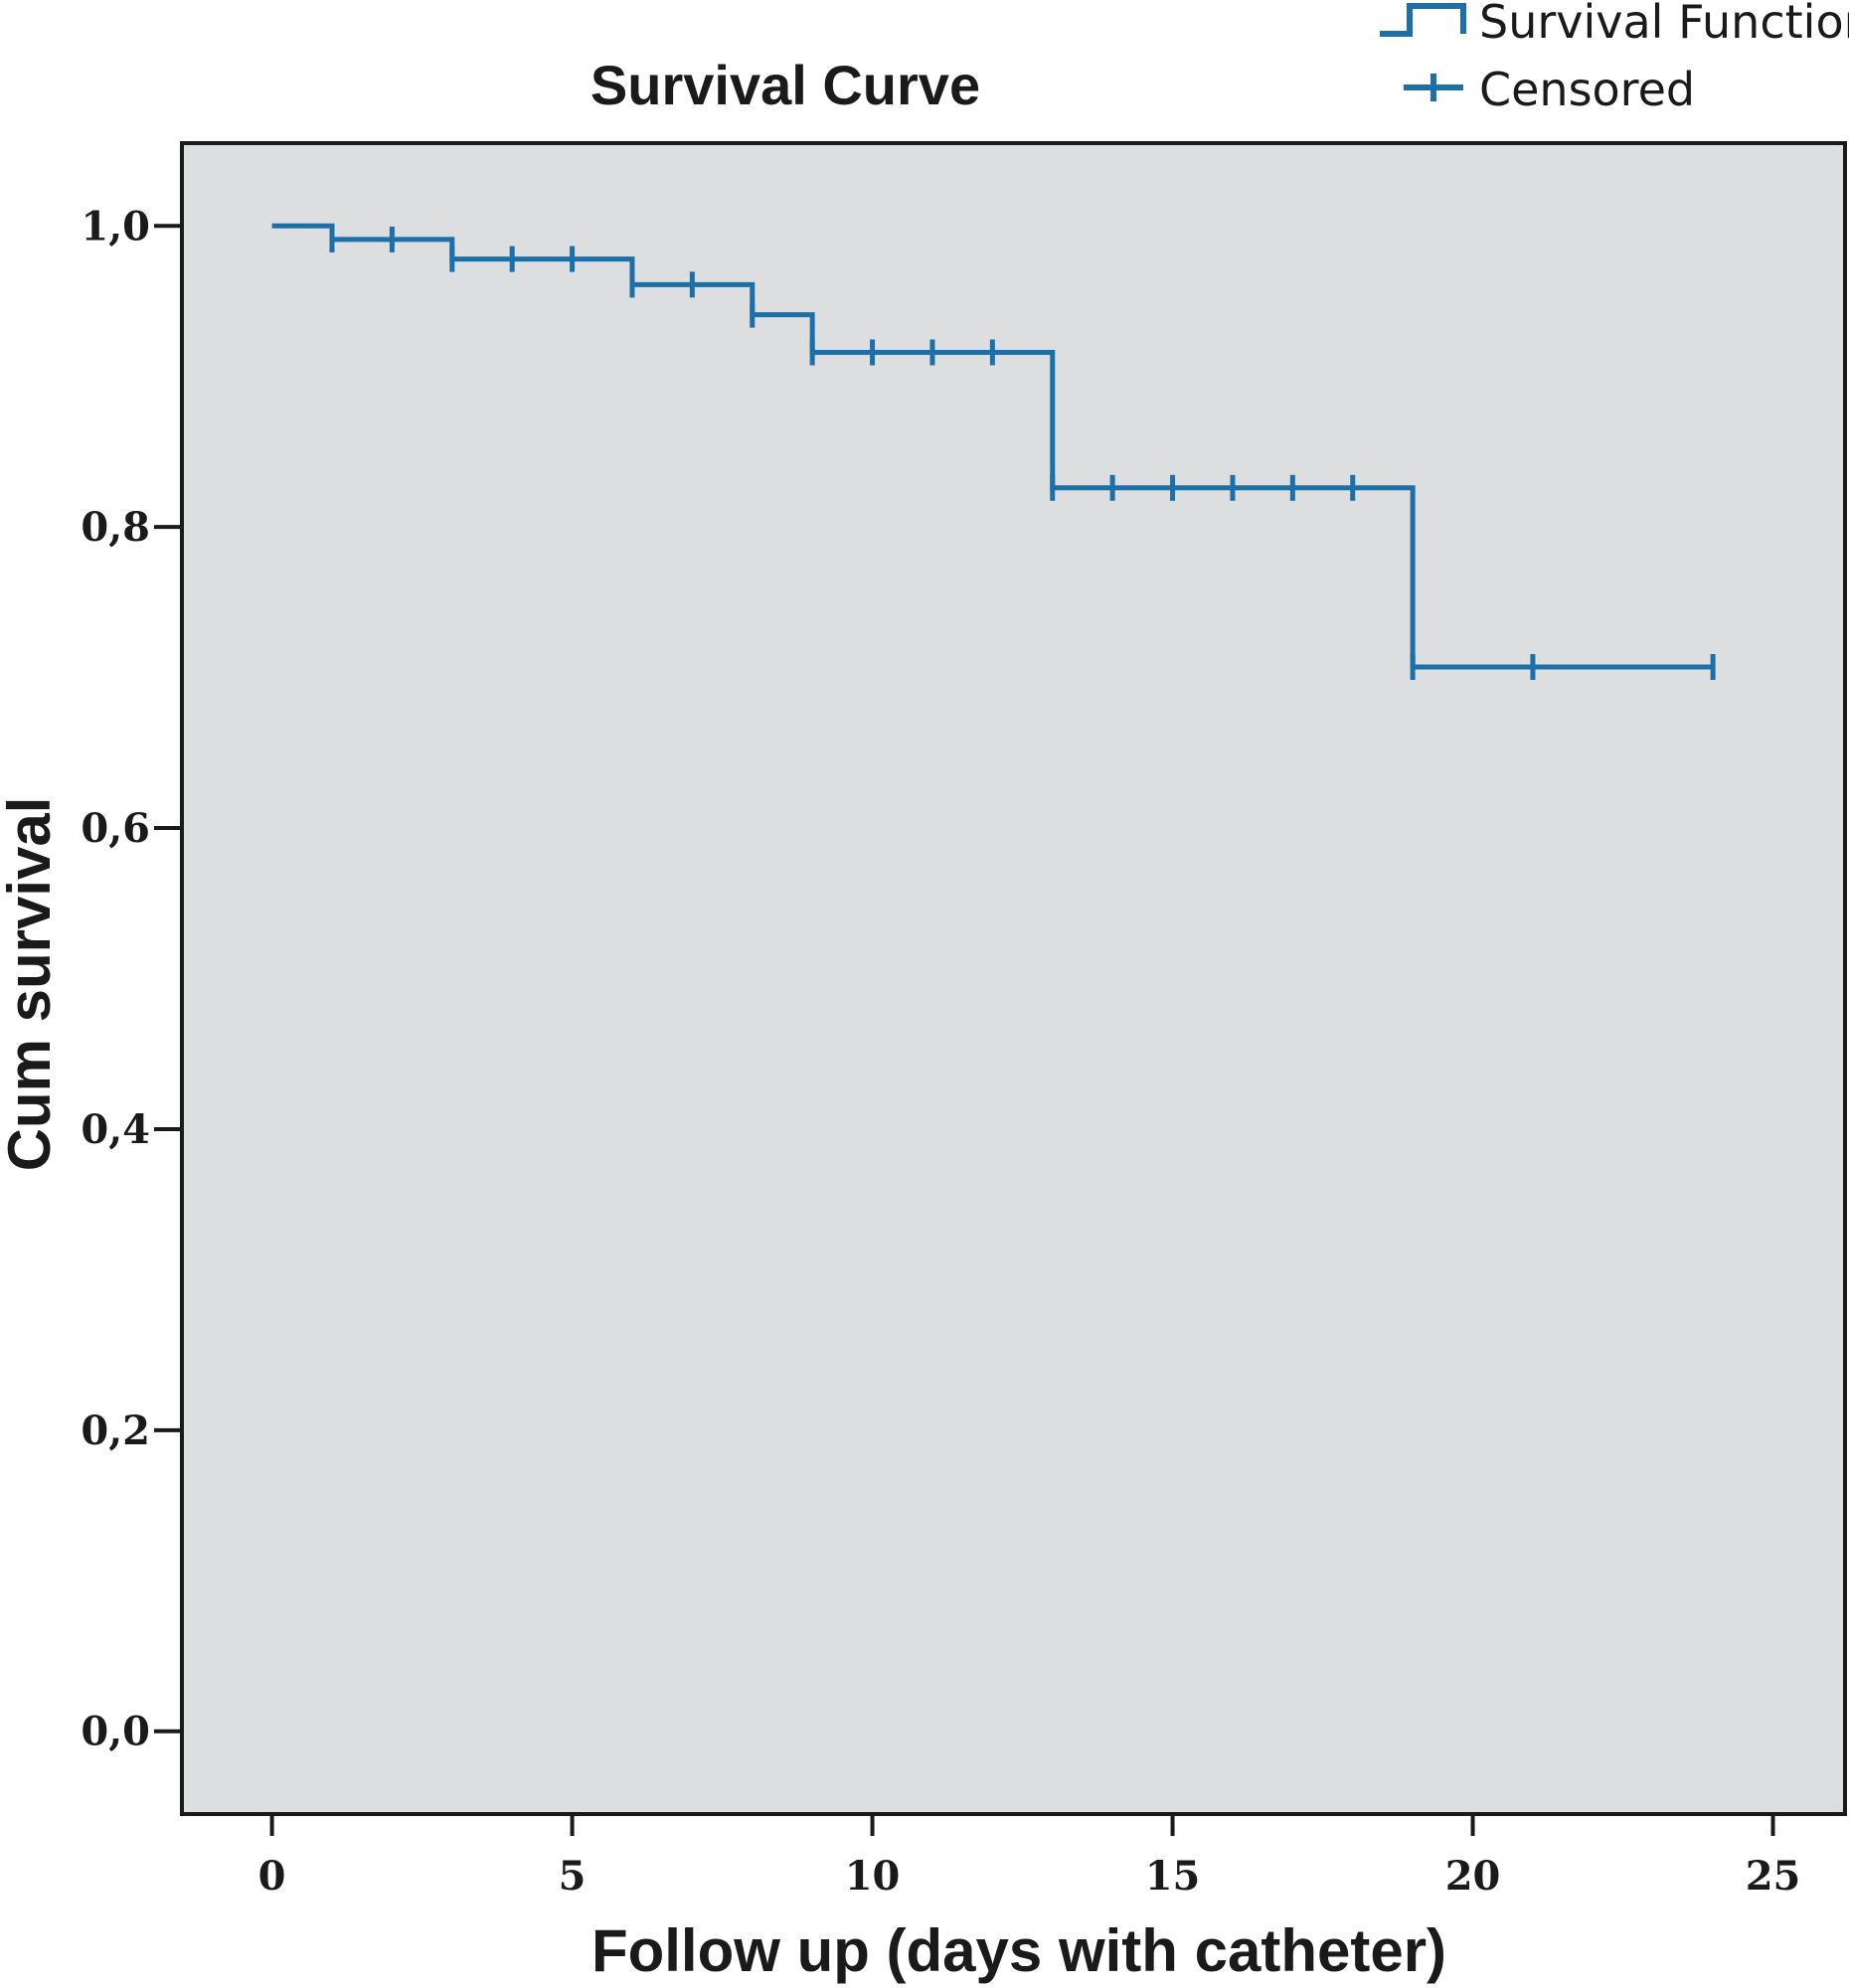 The height and width of the screenshot is (1988, 1849). What do you see at coordinates (873, 1876) in the screenshot?
I see `x-tick-label: 10` at bounding box center [873, 1876].